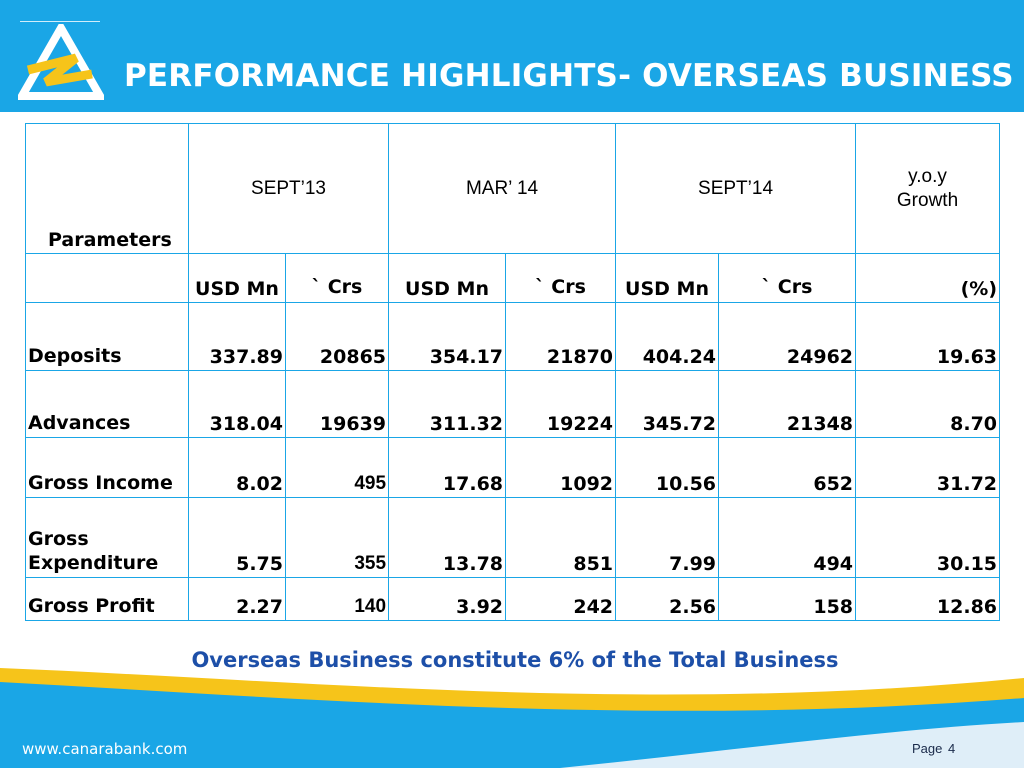 The height and width of the screenshot is (768, 1024). What do you see at coordinates (787, 404) in the screenshot?
I see `cell-advances-crs-sept14: 21348` at bounding box center [787, 404].